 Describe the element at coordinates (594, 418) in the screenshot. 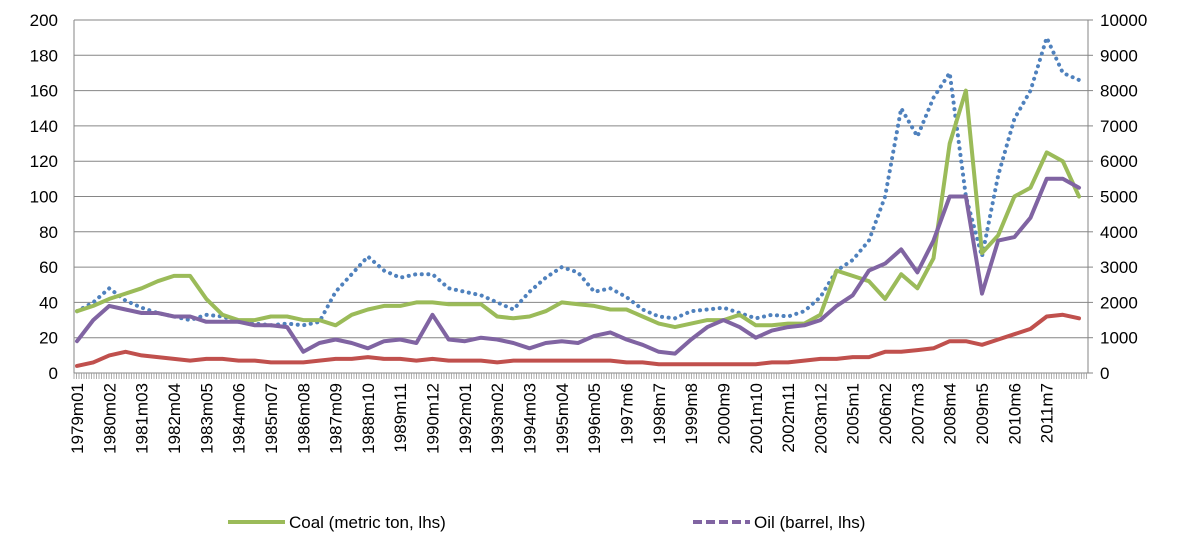

I see `x-tick-label: 1996m05` at that location.